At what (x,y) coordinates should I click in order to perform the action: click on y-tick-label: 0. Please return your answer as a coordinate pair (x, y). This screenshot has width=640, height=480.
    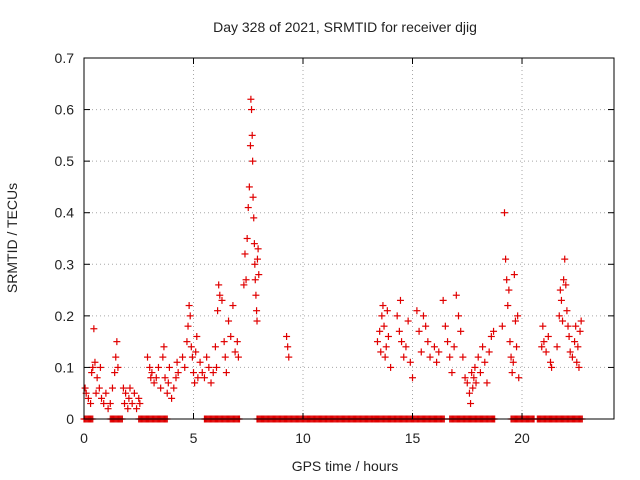
    Looking at the image, I should click on (70, 419).